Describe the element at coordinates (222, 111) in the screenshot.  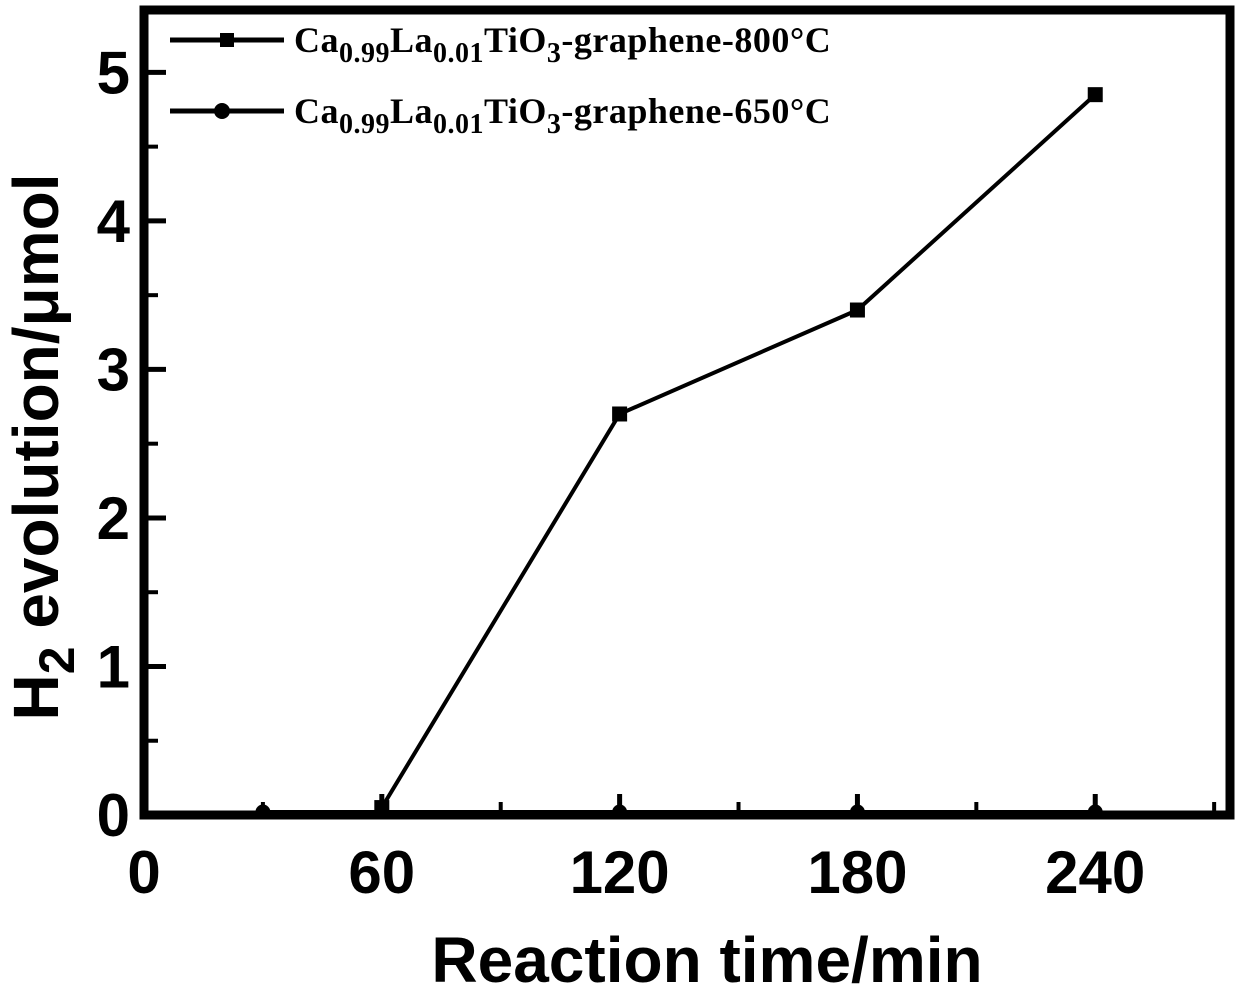
I see `legend-marker-circle` at that location.